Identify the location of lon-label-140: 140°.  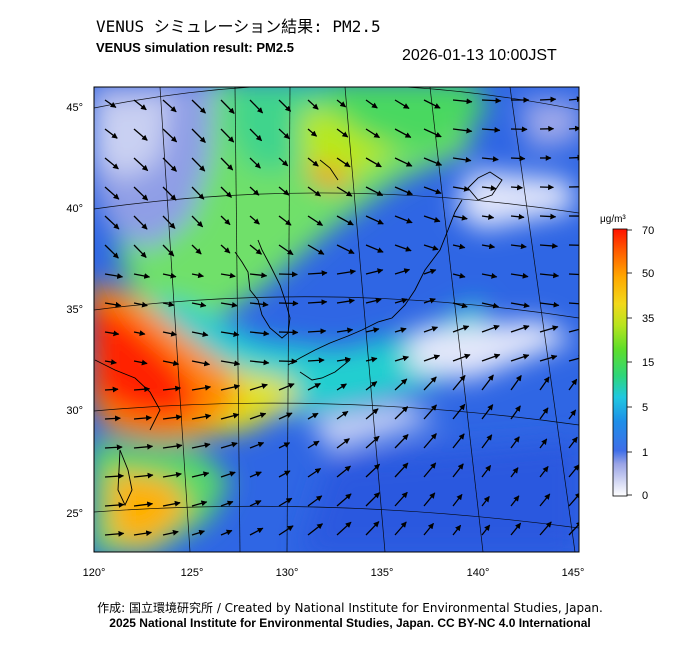
(478, 573).